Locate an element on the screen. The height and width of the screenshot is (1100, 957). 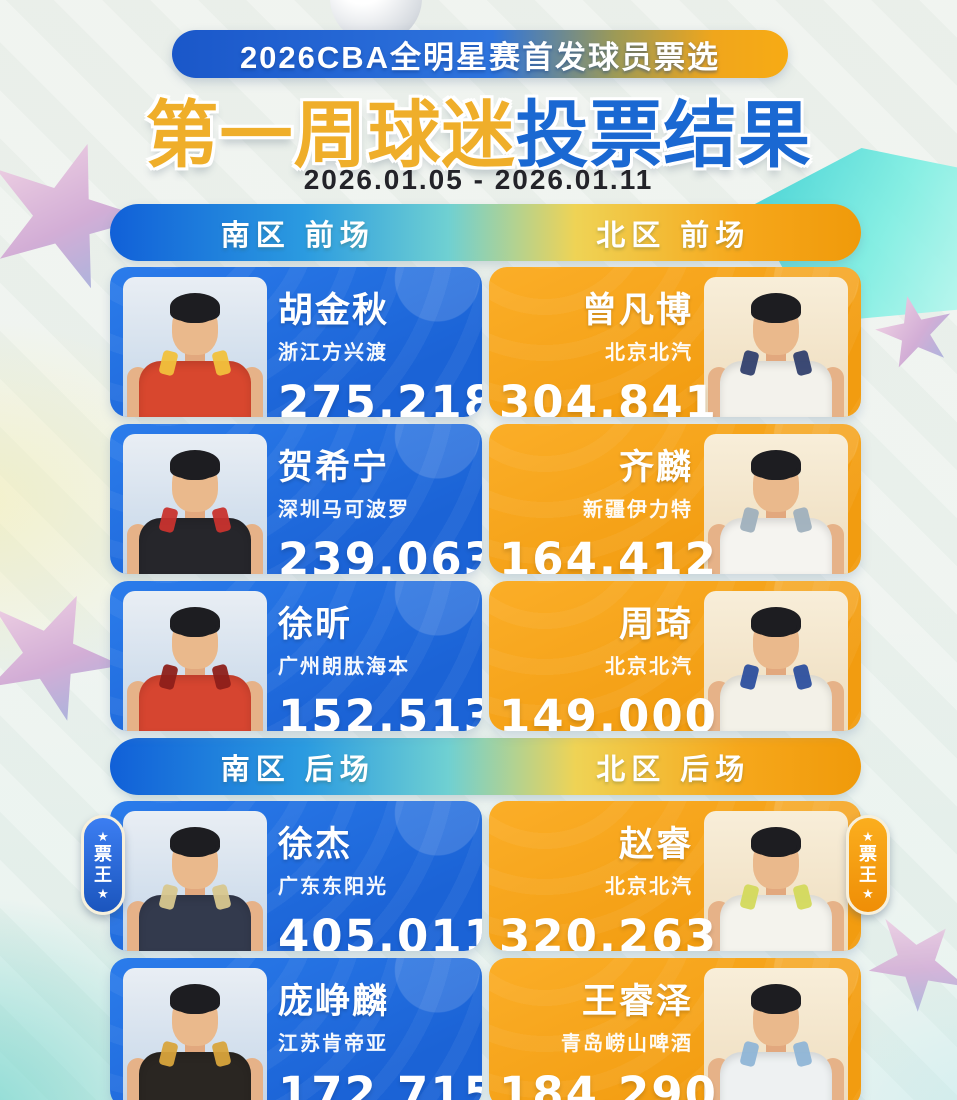
player-card-north: 赵睿 北京北汽 320,263 is located at coordinates (675, 876).